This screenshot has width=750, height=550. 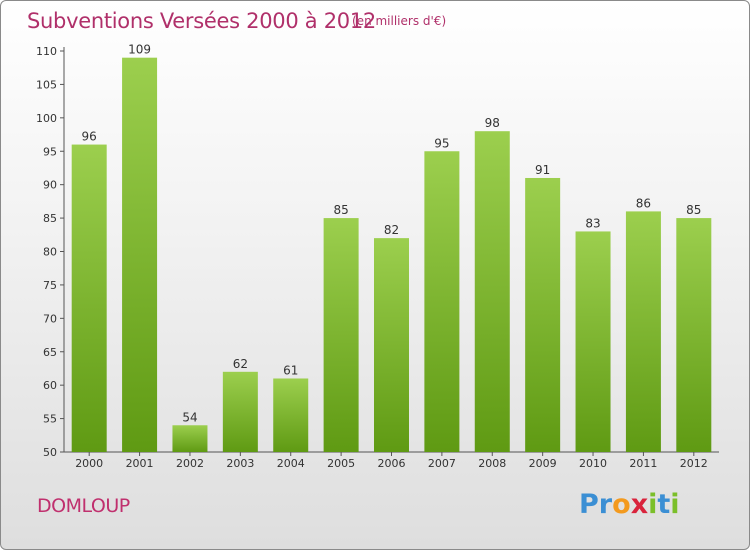 What do you see at coordinates (240, 364) in the screenshot?
I see `data-label: 62` at bounding box center [240, 364].